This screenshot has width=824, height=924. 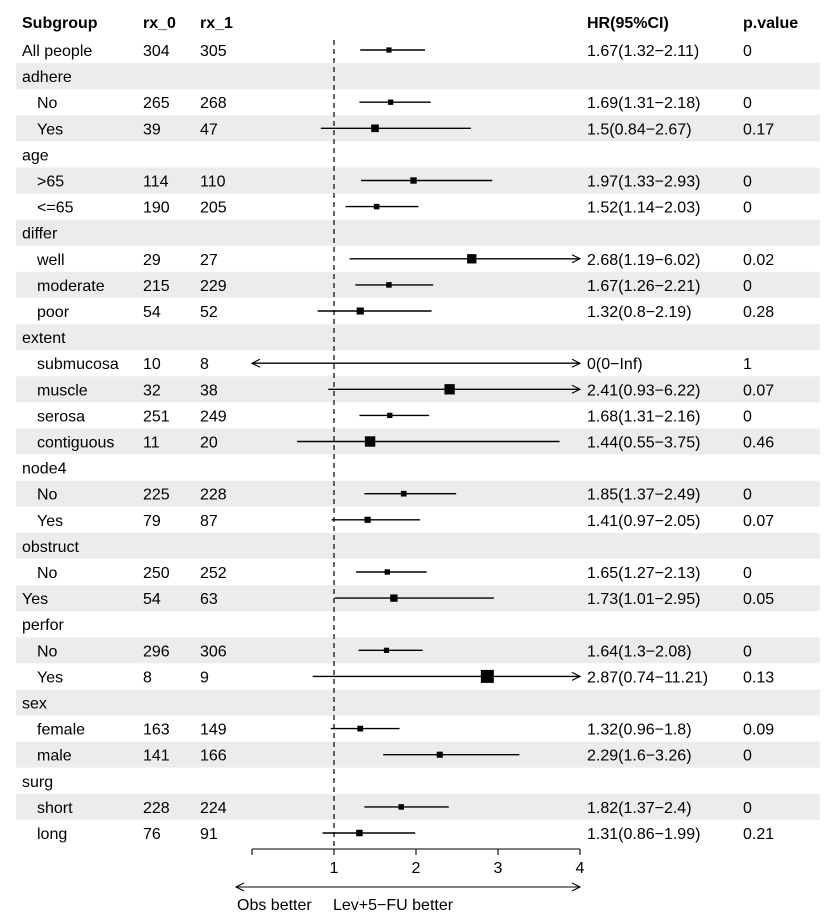 What do you see at coordinates (334, 868) in the screenshot?
I see `x-tick-label: 1` at bounding box center [334, 868].